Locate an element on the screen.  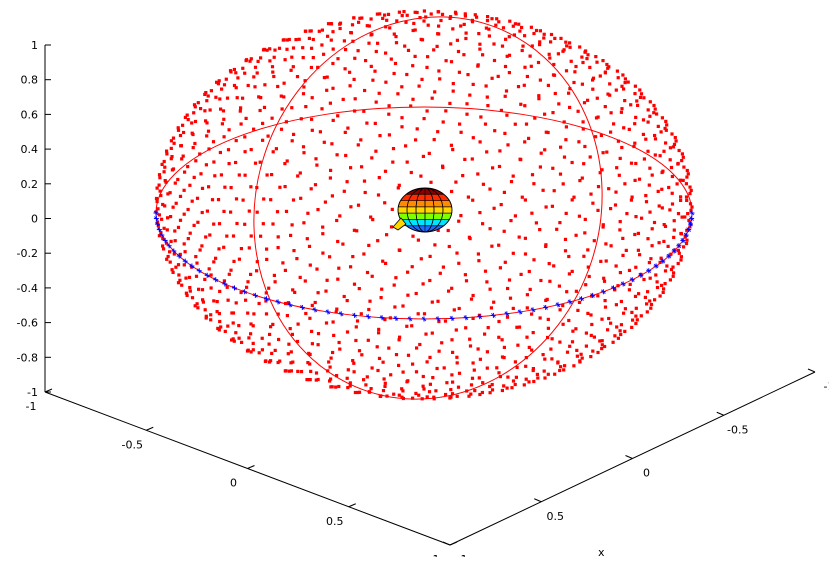
y-tick-mark is located at coordinates (811, 370).